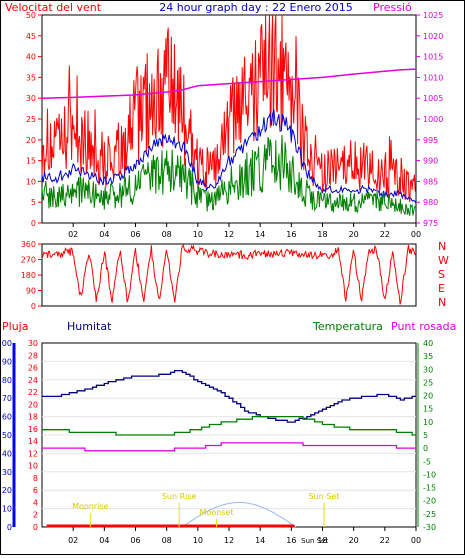  What do you see at coordinates (33, 453) in the screenshot?
I see `humidity-left-tick-label: 12` at bounding box center [33, 453].